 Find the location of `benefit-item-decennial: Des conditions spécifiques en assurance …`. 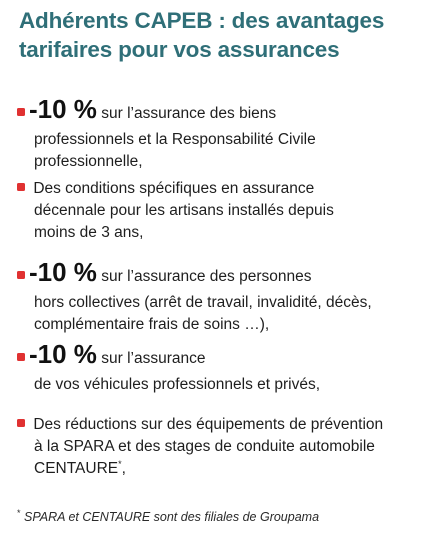

benefit-item-decennial: Des conditions spécifiques en assurance … is located at coordinates (222, 211).